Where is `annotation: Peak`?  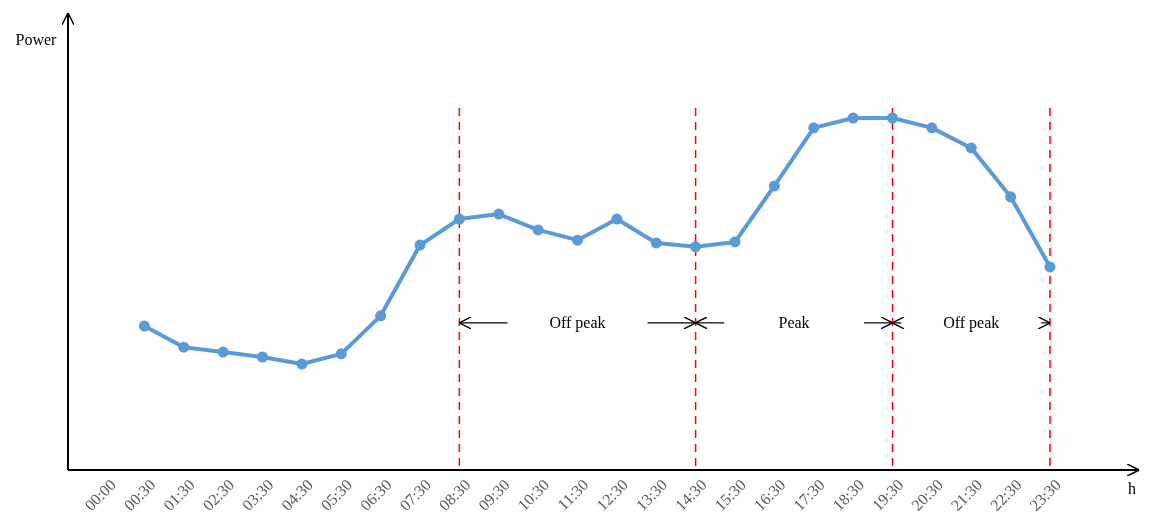
annotation: Peak is located at coordinates (794, 322).